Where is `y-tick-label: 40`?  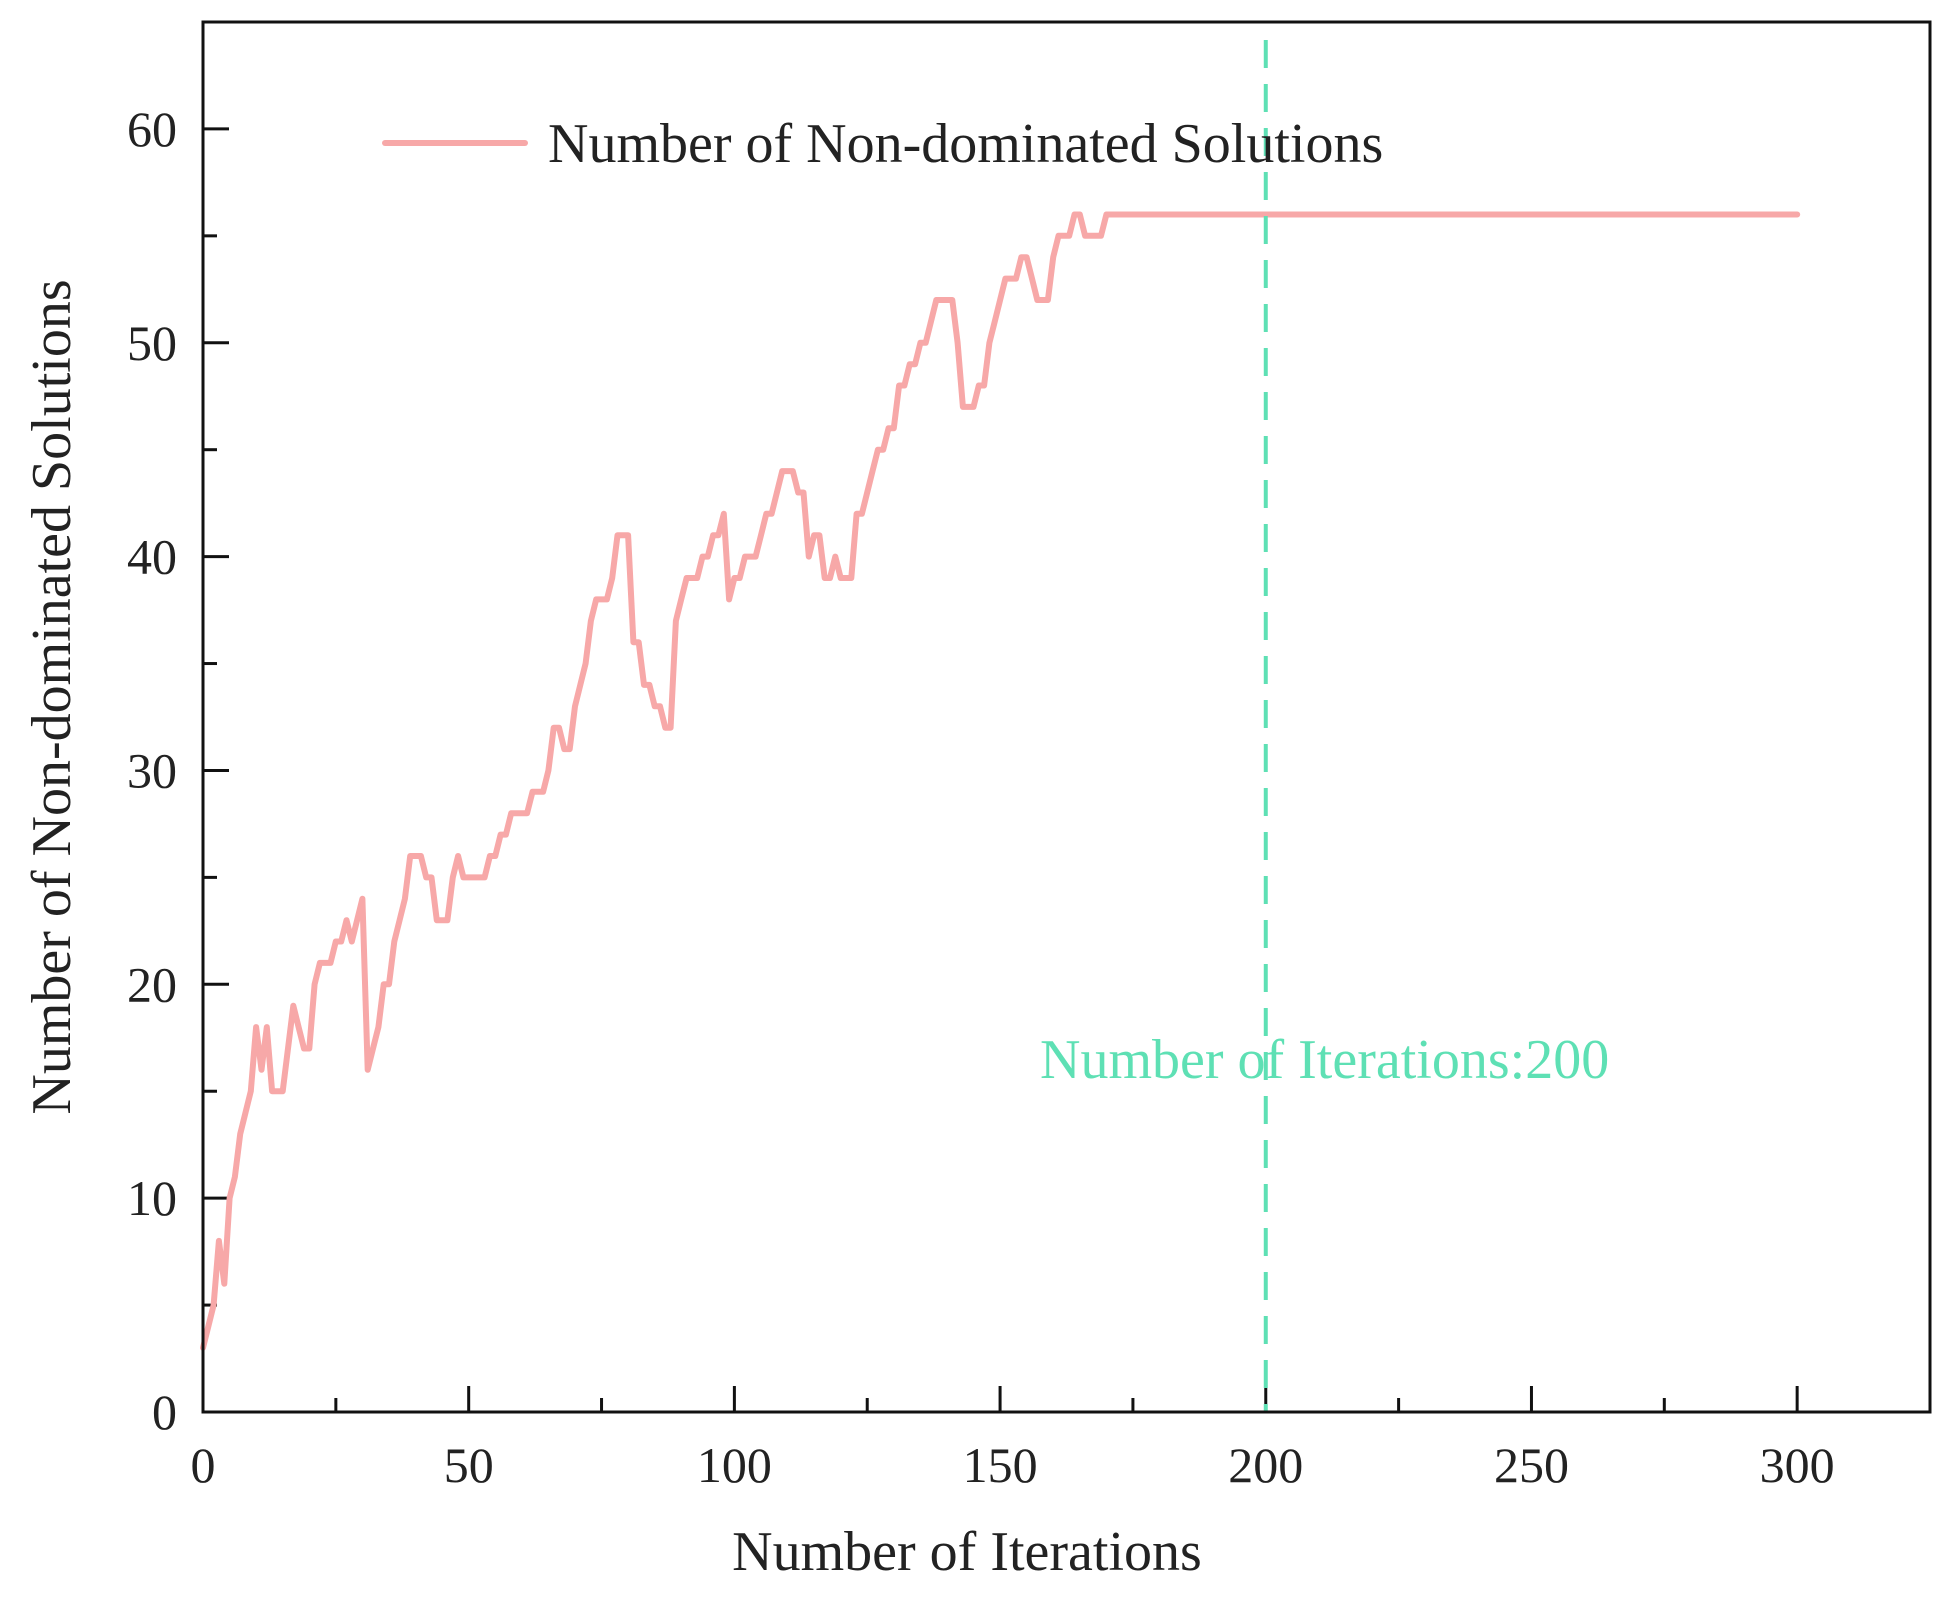 y-tick-label: 40 is located at coordinates (152, 557).